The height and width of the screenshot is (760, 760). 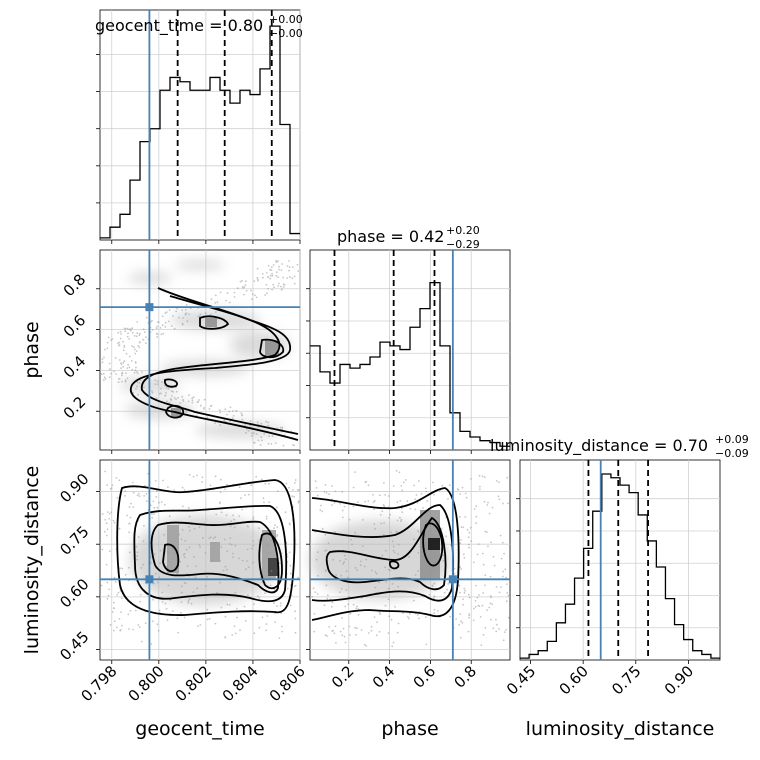 What do you see at coordinates (75, 367) in the screenshot?
I see `y-tick-label: 0.4` at bounding box center [75, 367].